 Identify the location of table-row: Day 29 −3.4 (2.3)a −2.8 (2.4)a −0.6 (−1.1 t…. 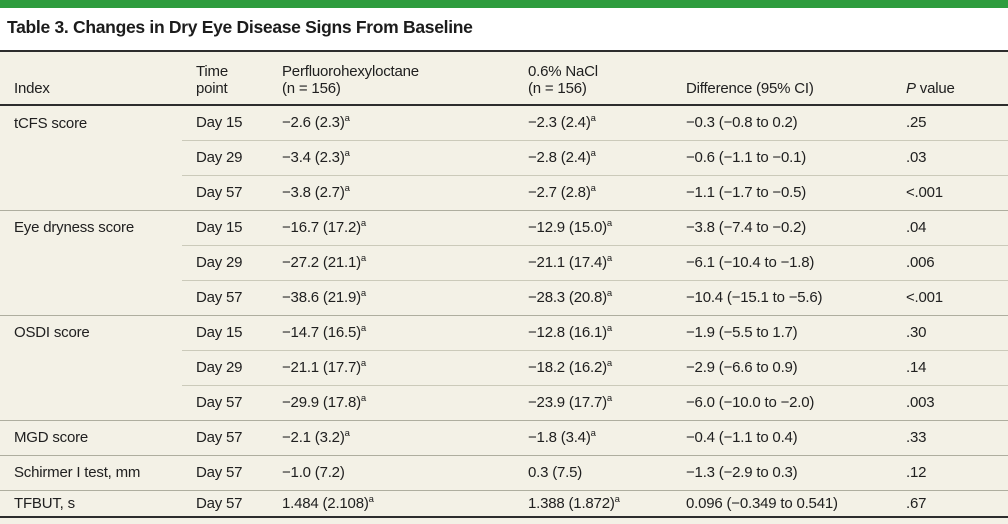
(504, 157).